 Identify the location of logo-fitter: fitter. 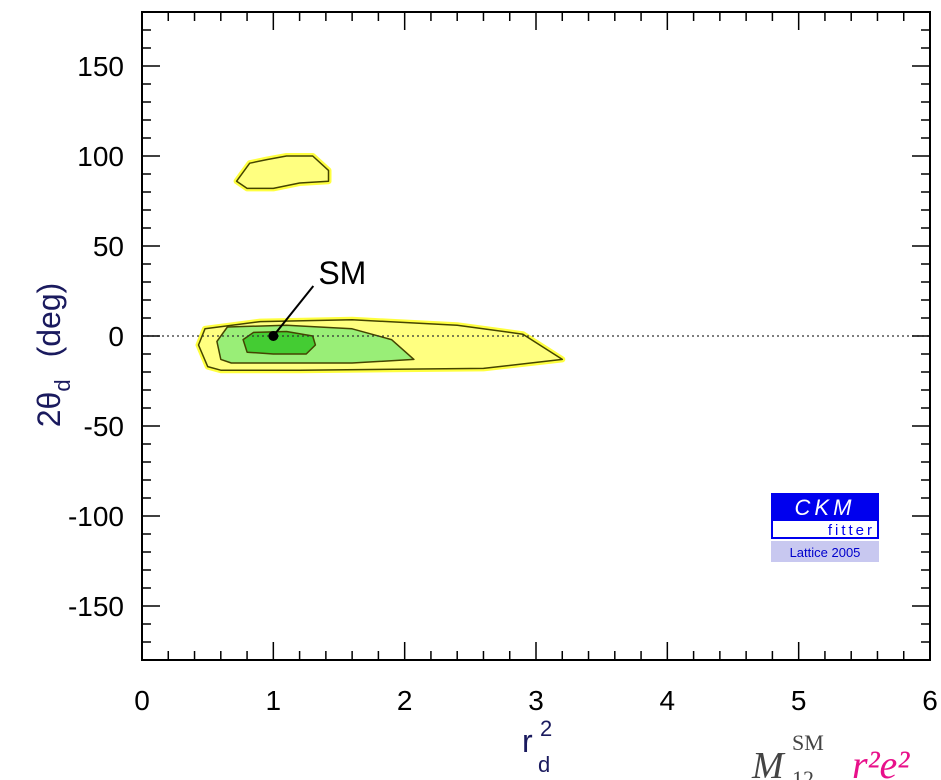
(851, 530).